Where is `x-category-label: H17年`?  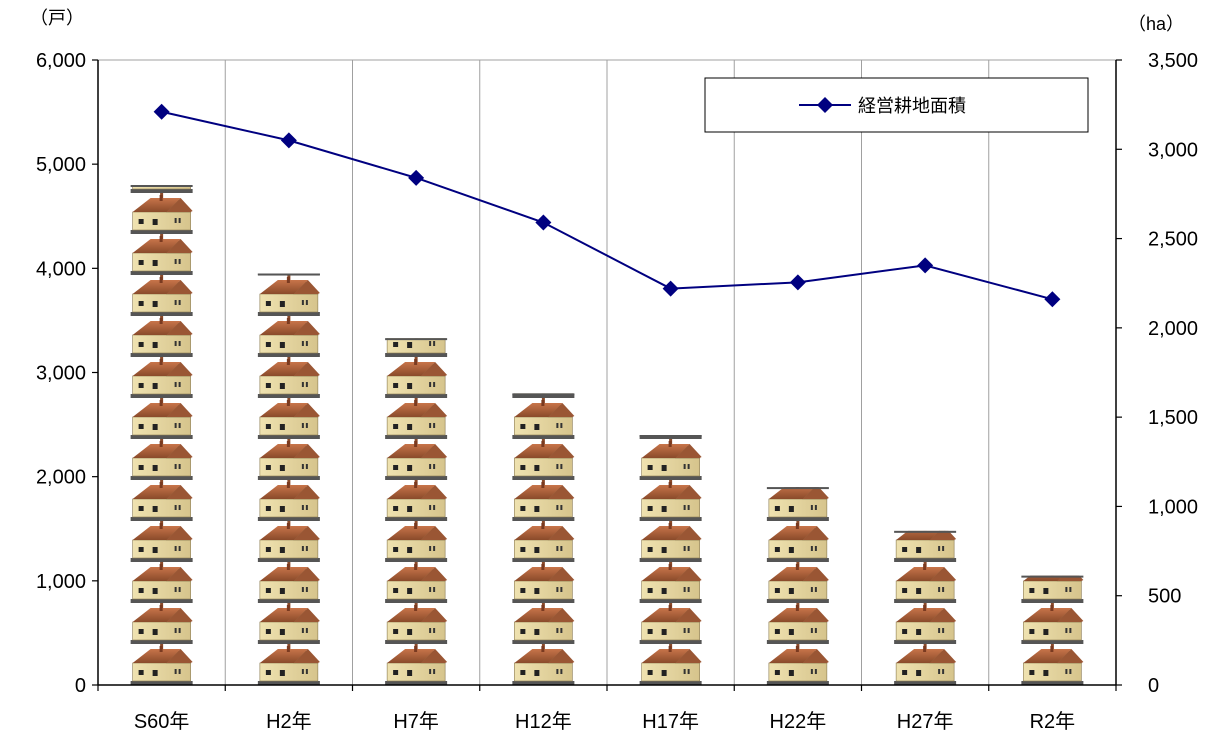 x-category-label: H17年 is located at coordinates (670, 721).